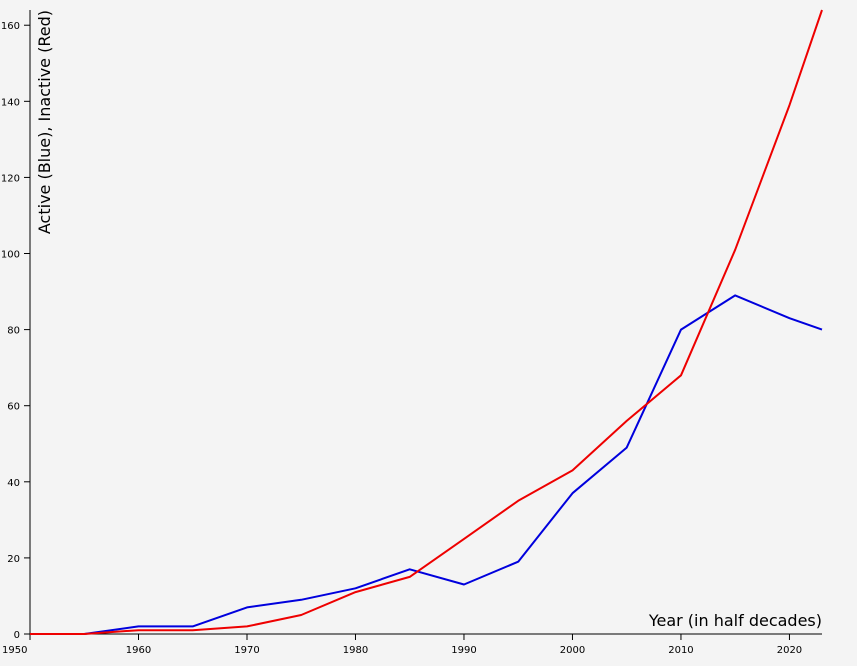 This screenshot has height=666, width=857. Describe the element at coordinates (412, 644) in the screenshot. I see `x-axis: 1950 1960 1970 1980 1990 2000 2010 2020` at that location.